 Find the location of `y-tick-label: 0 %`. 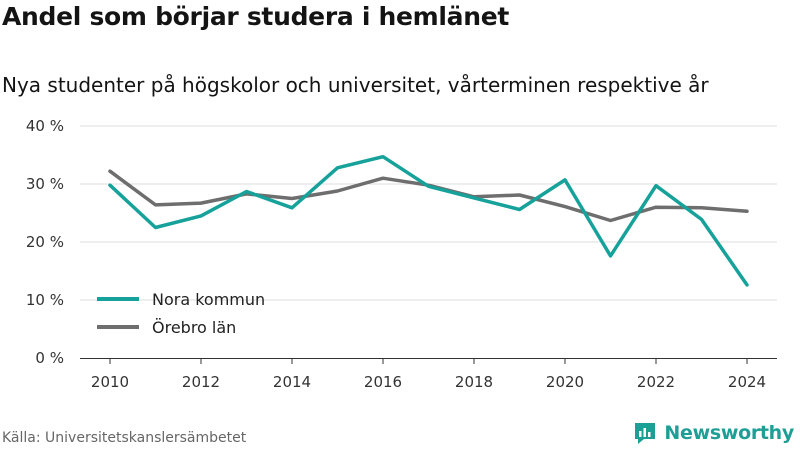

y-tick-label: 0 % is located at coordinates (49, 358).